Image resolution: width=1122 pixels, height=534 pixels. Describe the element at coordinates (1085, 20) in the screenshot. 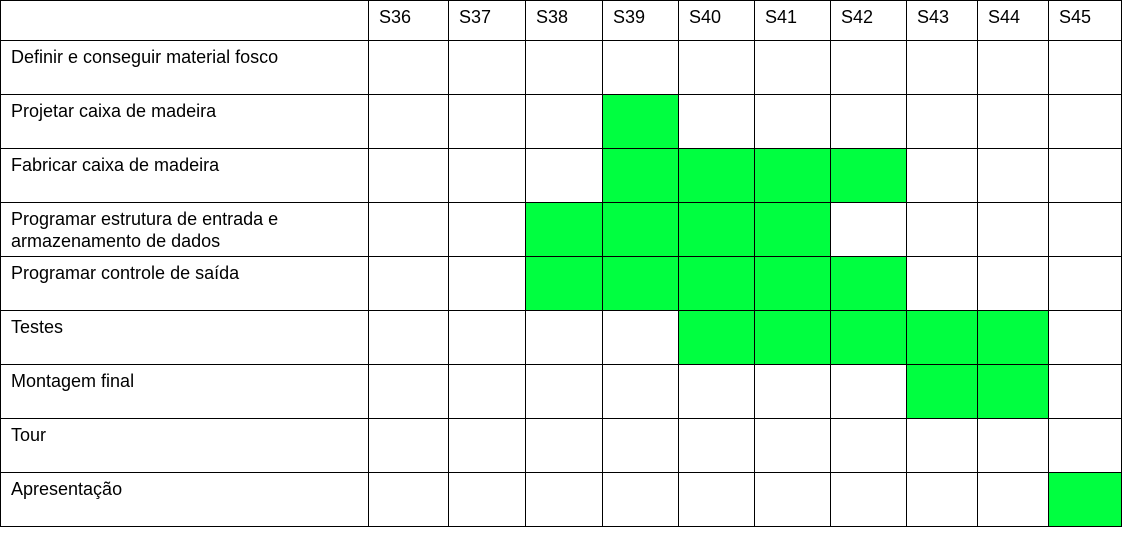

I see `week-header-s45: S45` at that location.